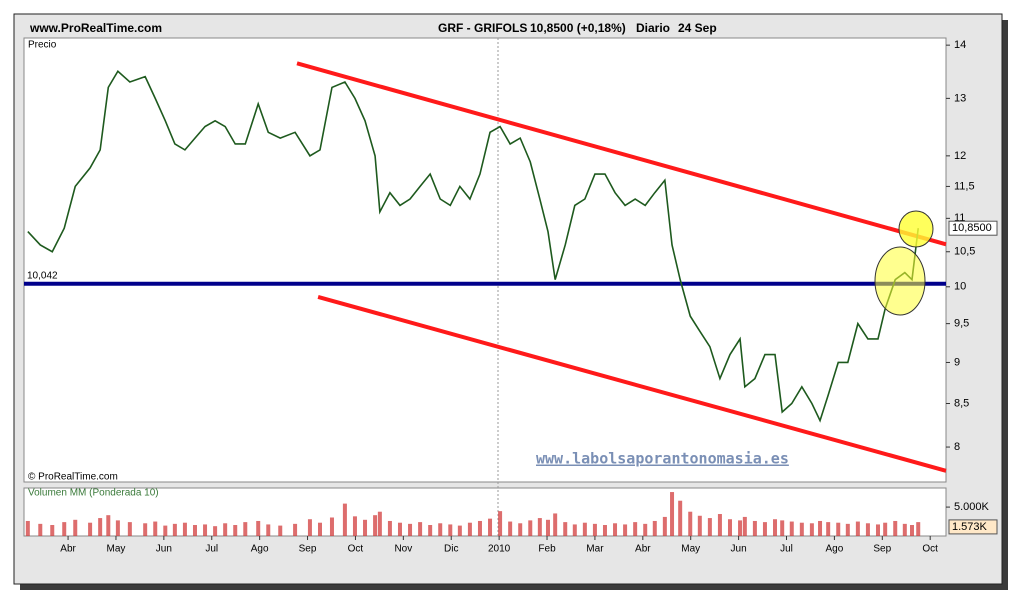 The image size is (1020, 600). What do you see at coordinates (697, 28) in the screenshot?
I see `date: 24 Sep` at bounding box center [697, 28].